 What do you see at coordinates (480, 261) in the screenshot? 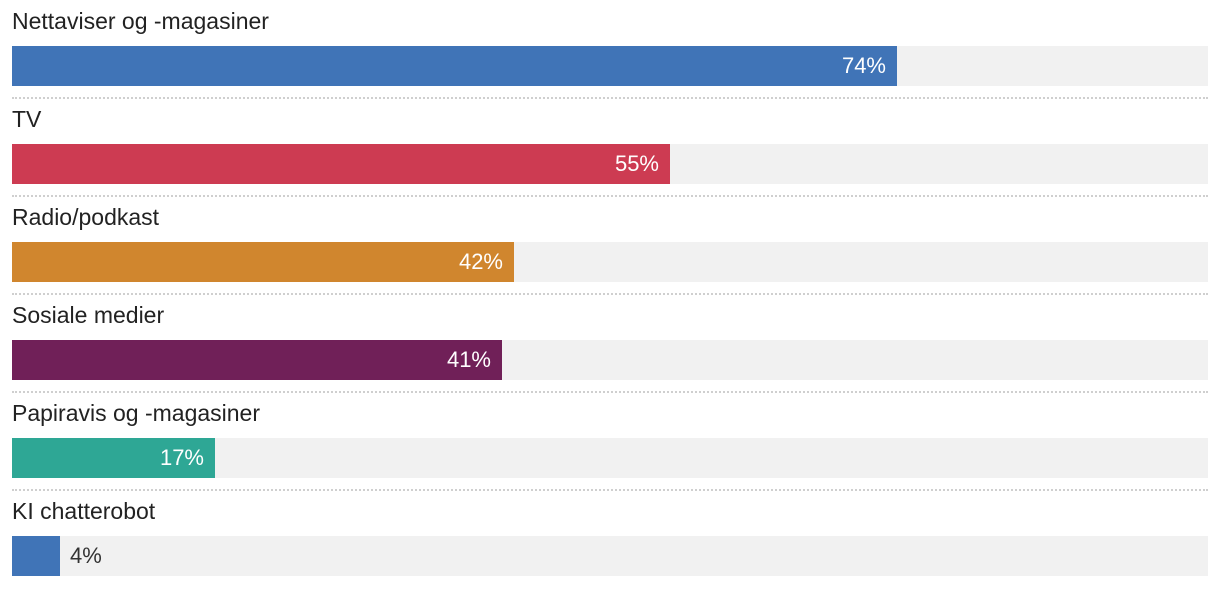
I see `value-label: 42%` at bounding box center [480, 261].